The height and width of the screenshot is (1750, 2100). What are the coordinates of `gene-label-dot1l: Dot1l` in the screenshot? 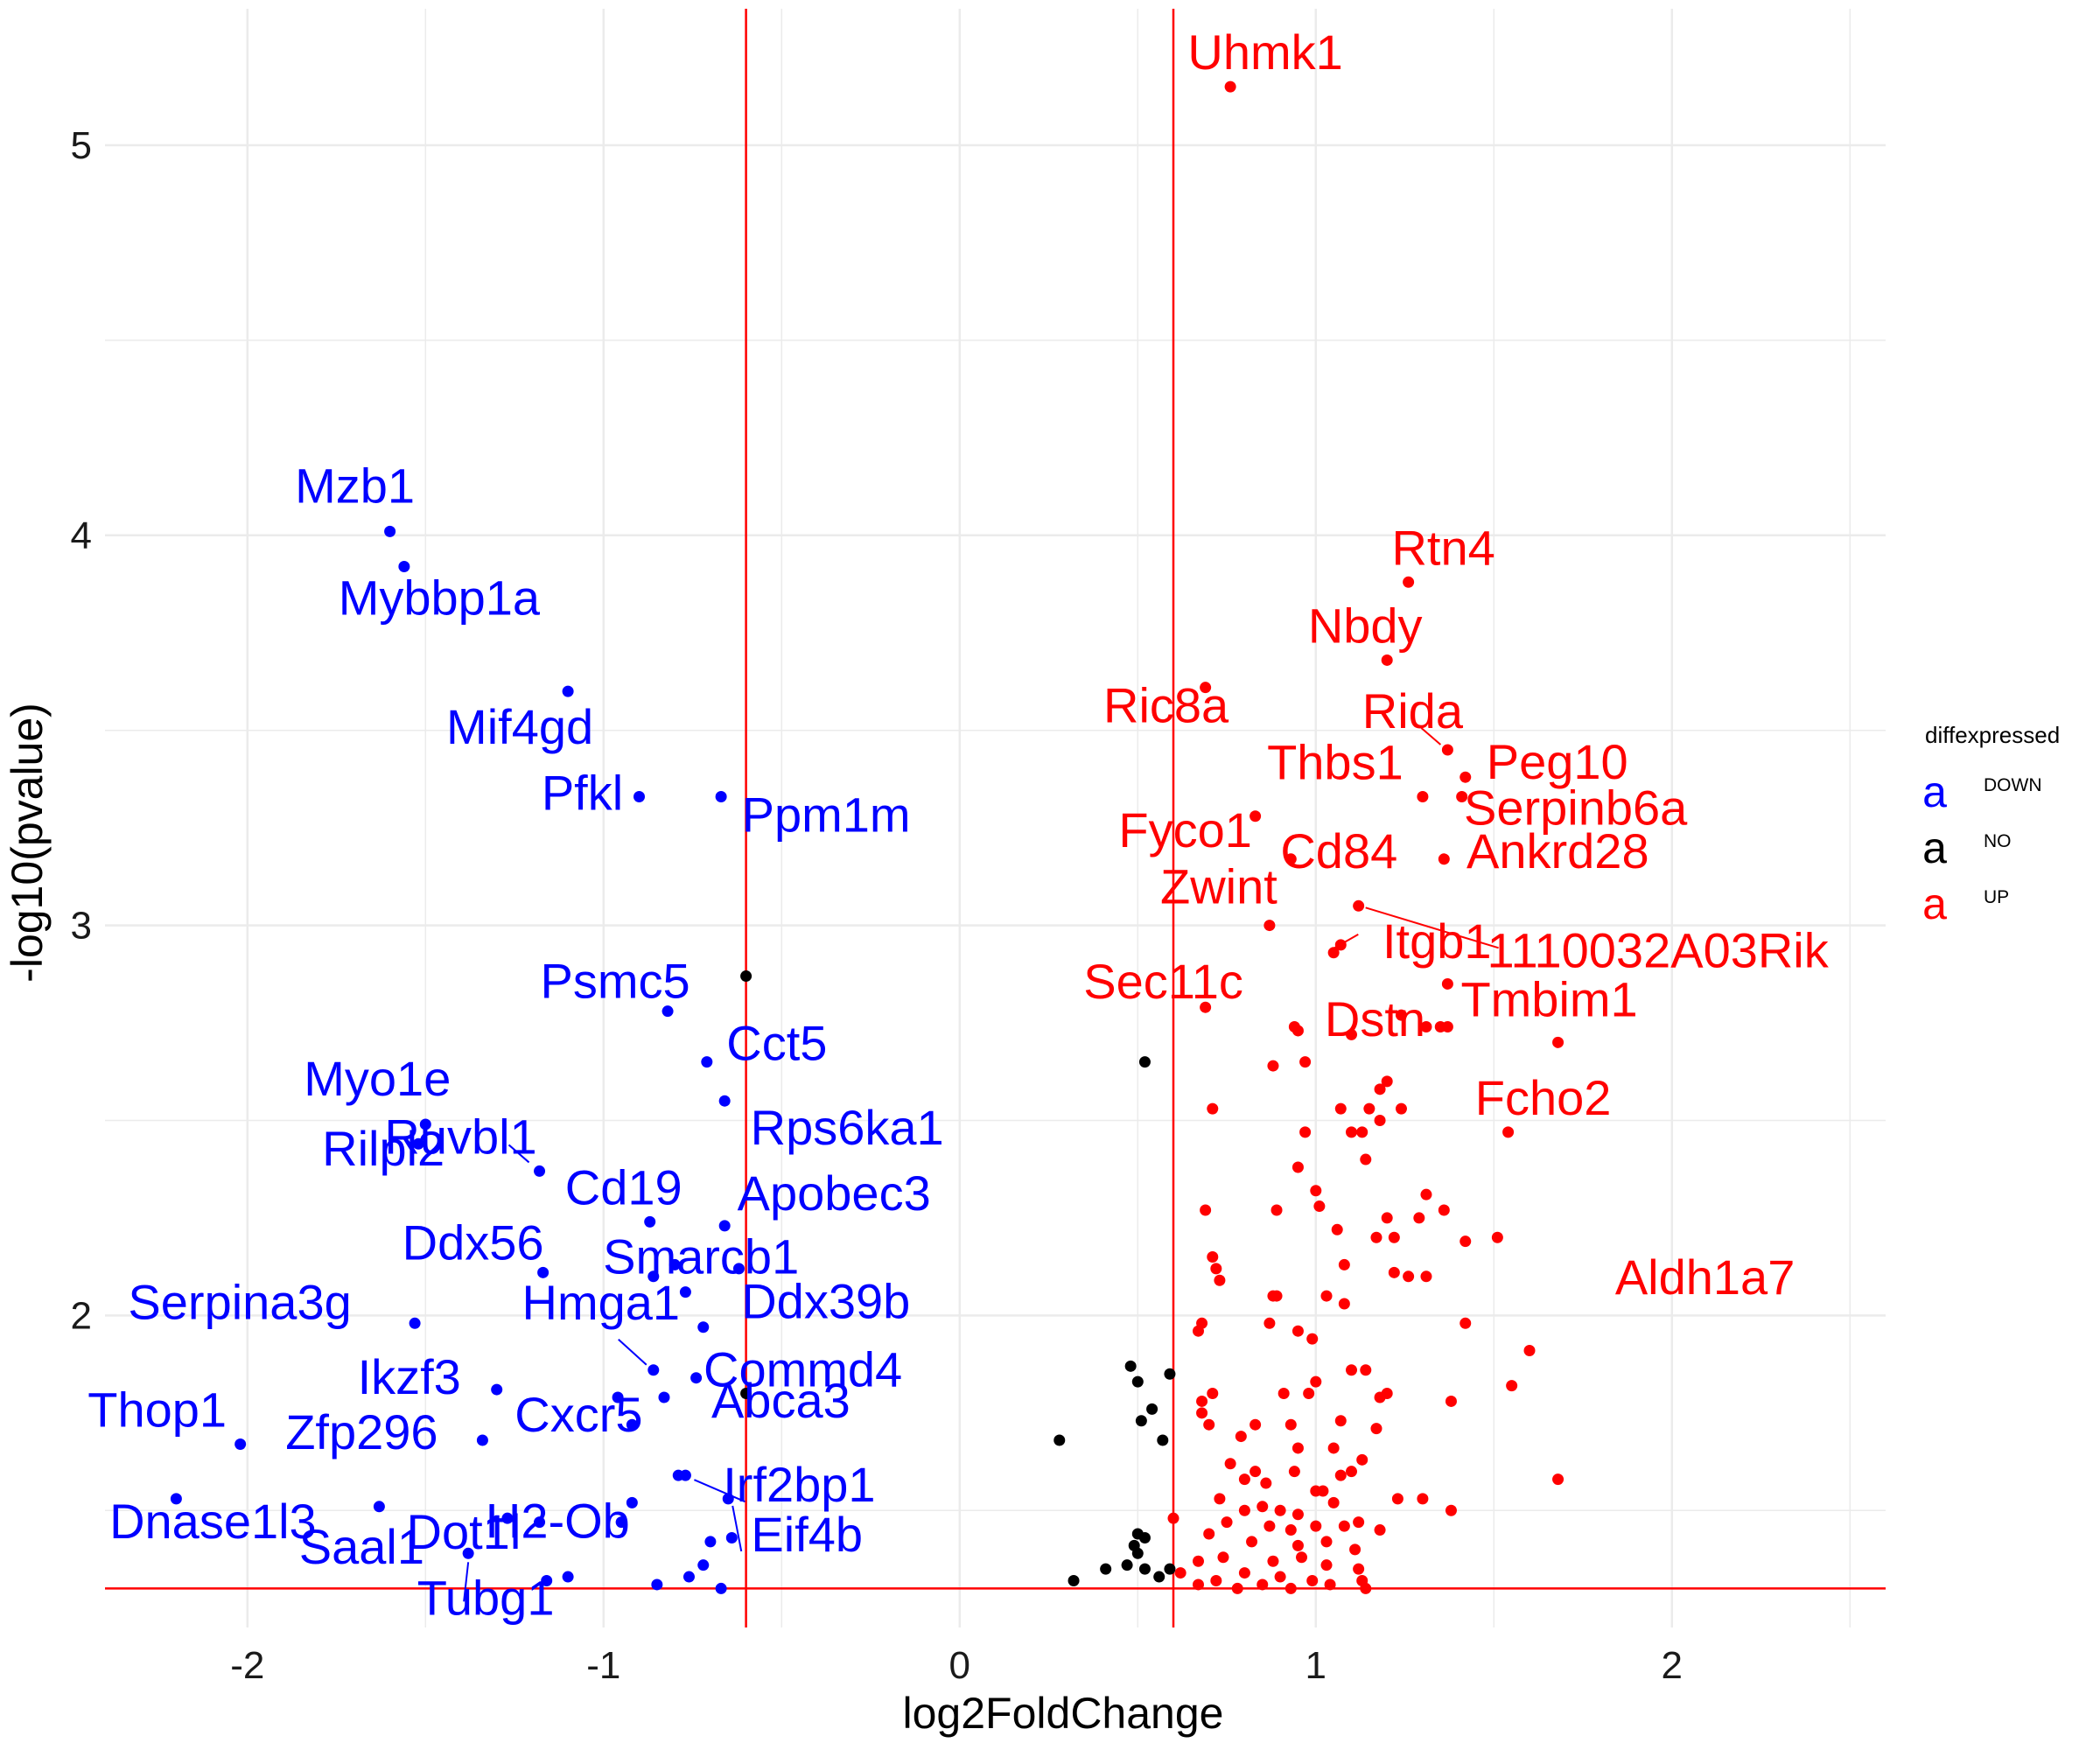 It's located at (464, 1531).